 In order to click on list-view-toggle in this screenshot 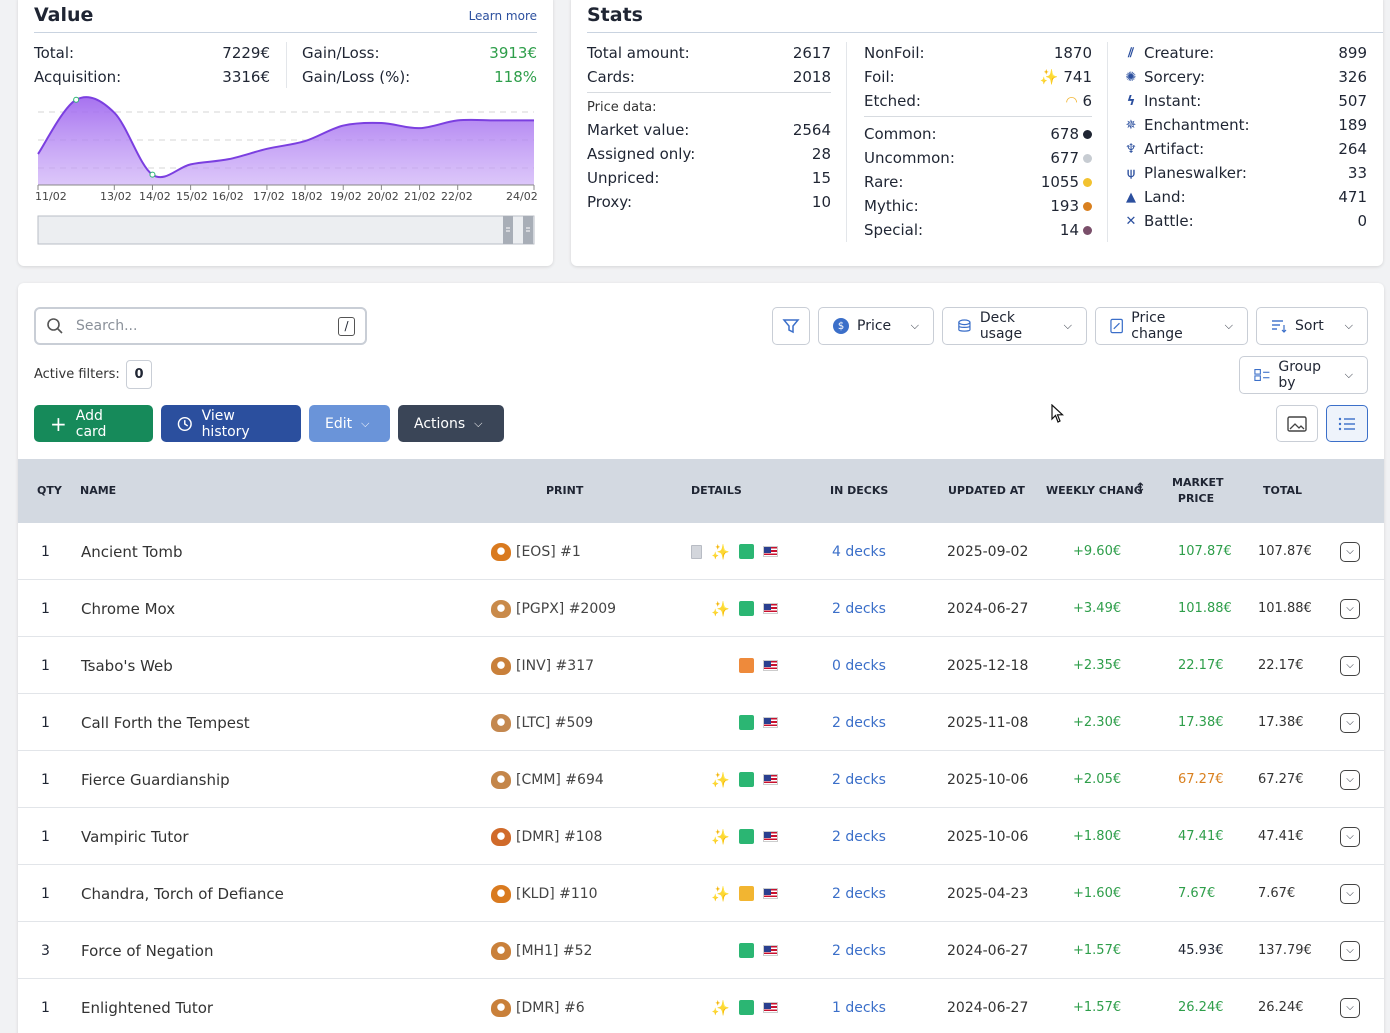, I will do `click(1347, 423)`.